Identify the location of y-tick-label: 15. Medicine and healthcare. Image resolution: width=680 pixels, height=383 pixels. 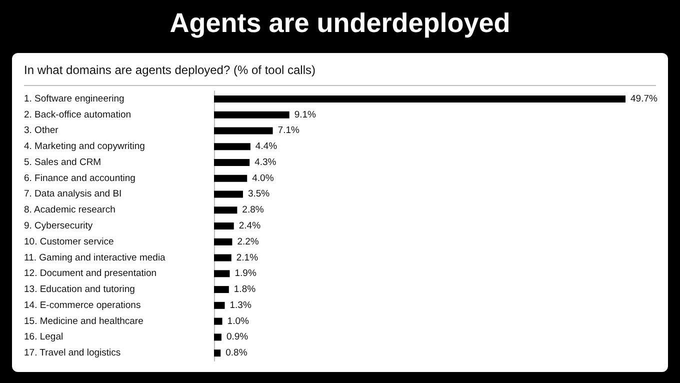
(84, 321).